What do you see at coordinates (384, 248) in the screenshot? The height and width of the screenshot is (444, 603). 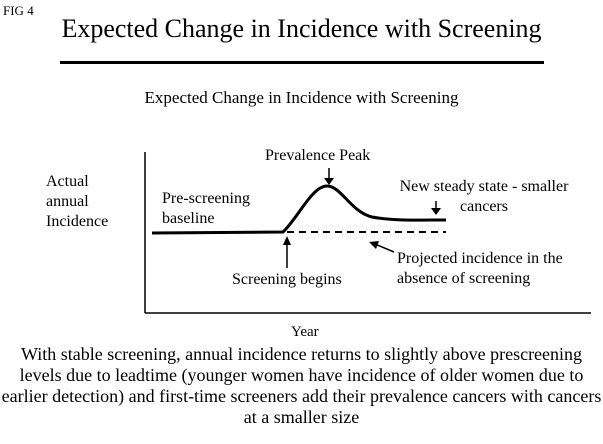 I see `projected-arrow` at bounding box center [384, 248].